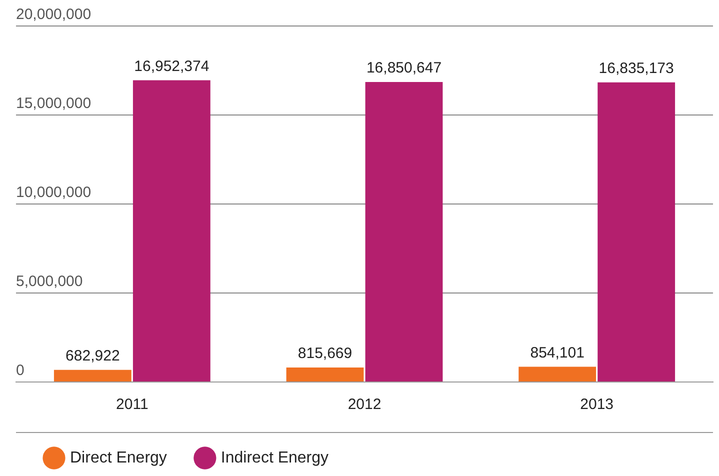 This screenshot has width=719, height=476. Describe the element at coordinates (172, 66) in the screenshot. I see `data-label: 16,952,374` at that location.